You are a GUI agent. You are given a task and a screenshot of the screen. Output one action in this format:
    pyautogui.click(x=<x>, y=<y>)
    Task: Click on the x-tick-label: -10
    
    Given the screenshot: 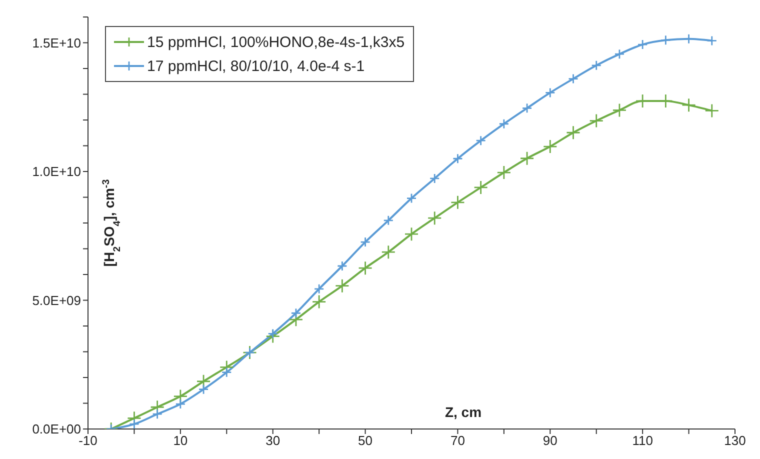 What is the action you would take?
    pyautogui.click(x=88, y=440)
    